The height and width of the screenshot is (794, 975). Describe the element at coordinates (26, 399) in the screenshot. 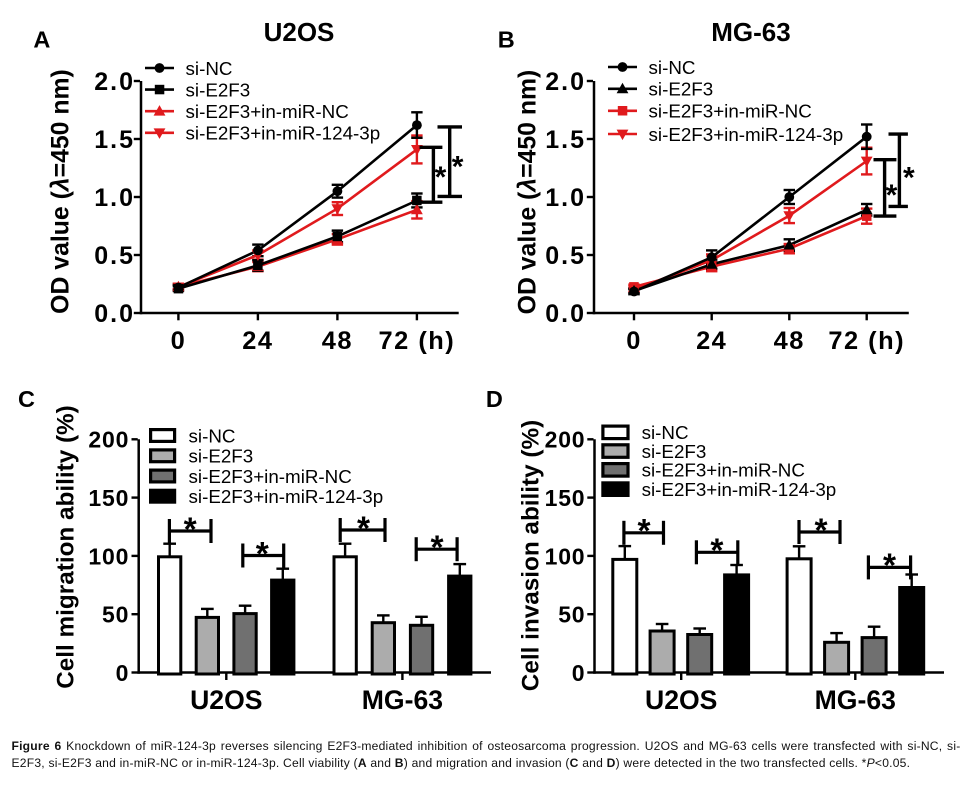

I see `svg-text: C` at that location.